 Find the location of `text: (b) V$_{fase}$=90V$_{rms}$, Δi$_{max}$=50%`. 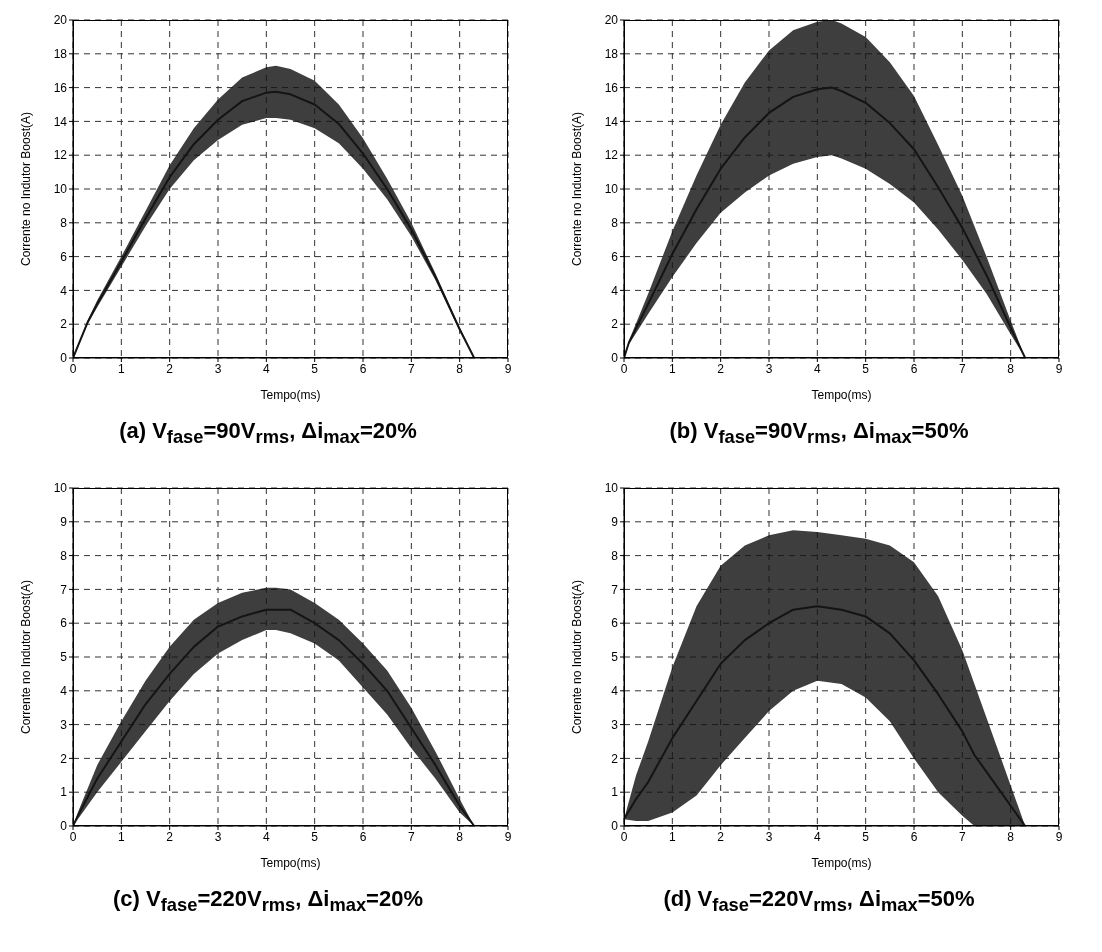

text: (b) V$_{fase}$=90V$_{rms}$, Δi$_{max}$=50% is located at coordinates (819, 433).